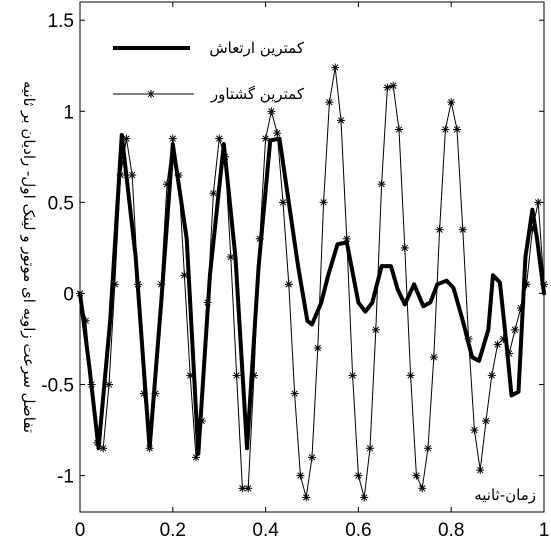 This screenshot has height=545, width=551. What do you see at coordinates (61, 21) in the screenshot?
I see `y-tick-label: 1.5` at bounding box center [61, 21].